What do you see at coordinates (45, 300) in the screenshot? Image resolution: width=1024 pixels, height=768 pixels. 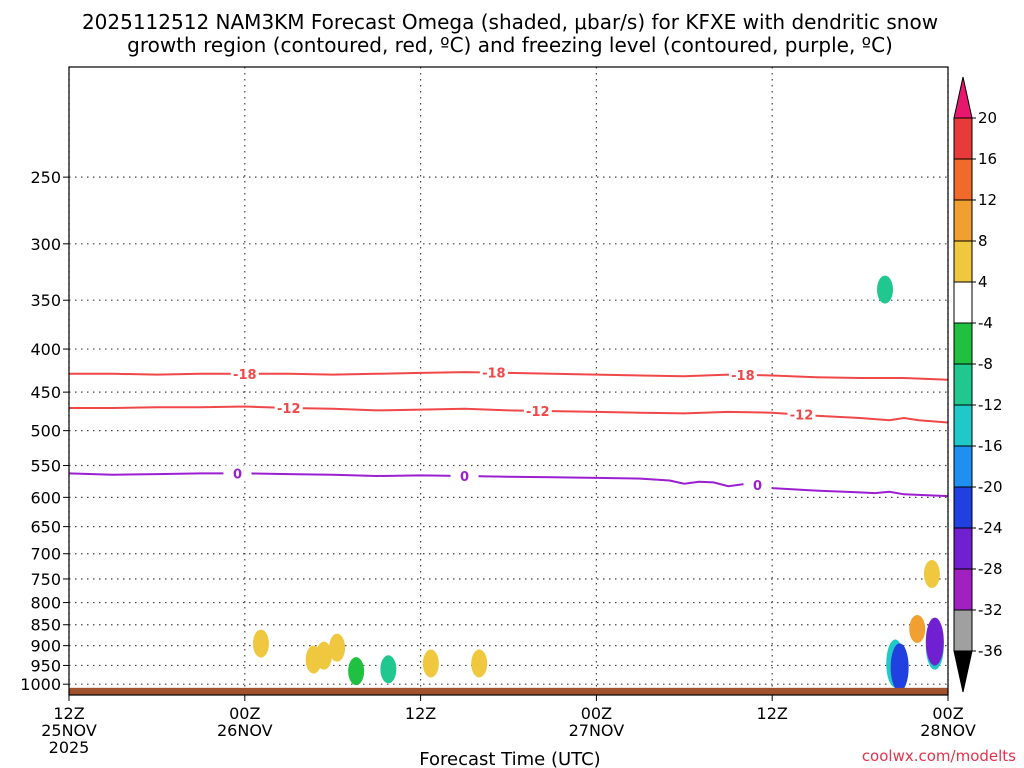 I see `y-tick-label: 350` at bounding box center [45, 300].